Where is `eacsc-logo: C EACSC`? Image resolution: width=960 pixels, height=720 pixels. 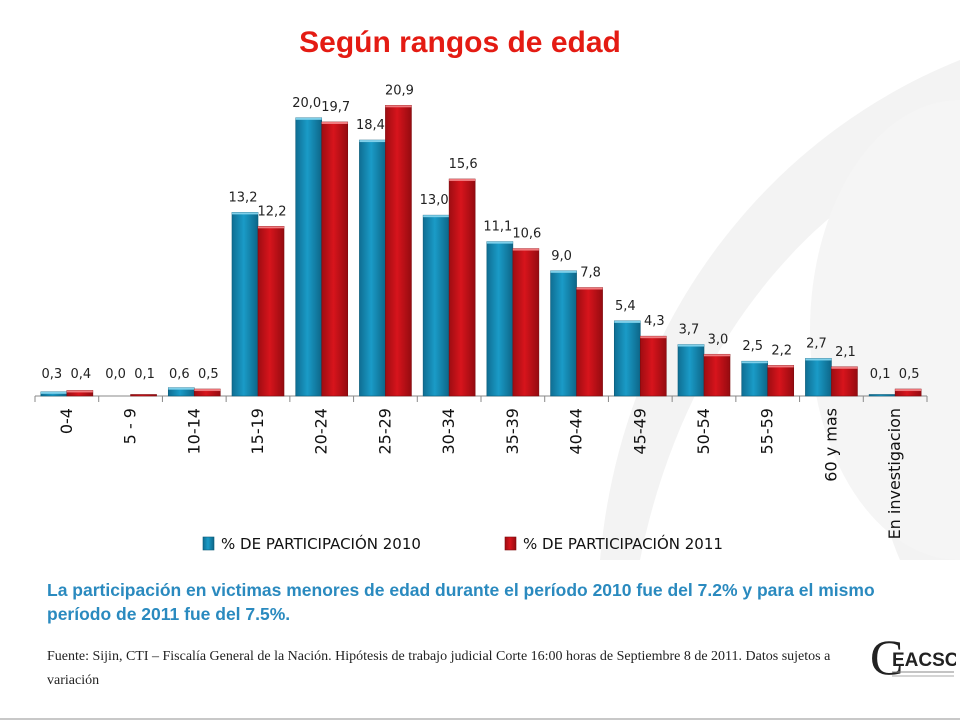 eacsc-logo: C EACSC is located at coordinates (912, 659).